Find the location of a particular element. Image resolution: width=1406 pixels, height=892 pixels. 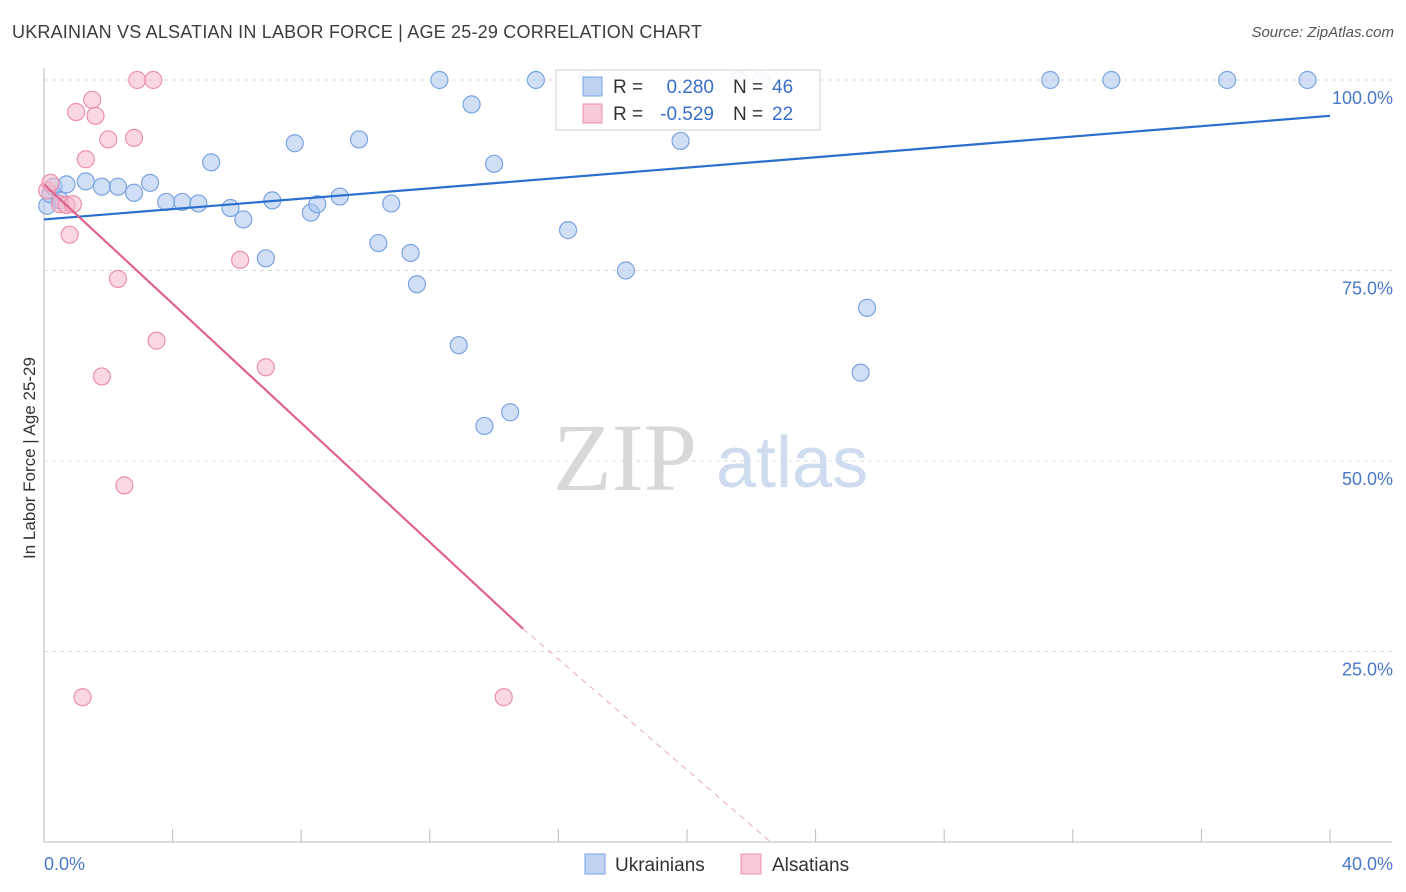

y-tick-labels: 25.0% 50.0% 75.0% 100.0% is located at coordinates (1362, 384).